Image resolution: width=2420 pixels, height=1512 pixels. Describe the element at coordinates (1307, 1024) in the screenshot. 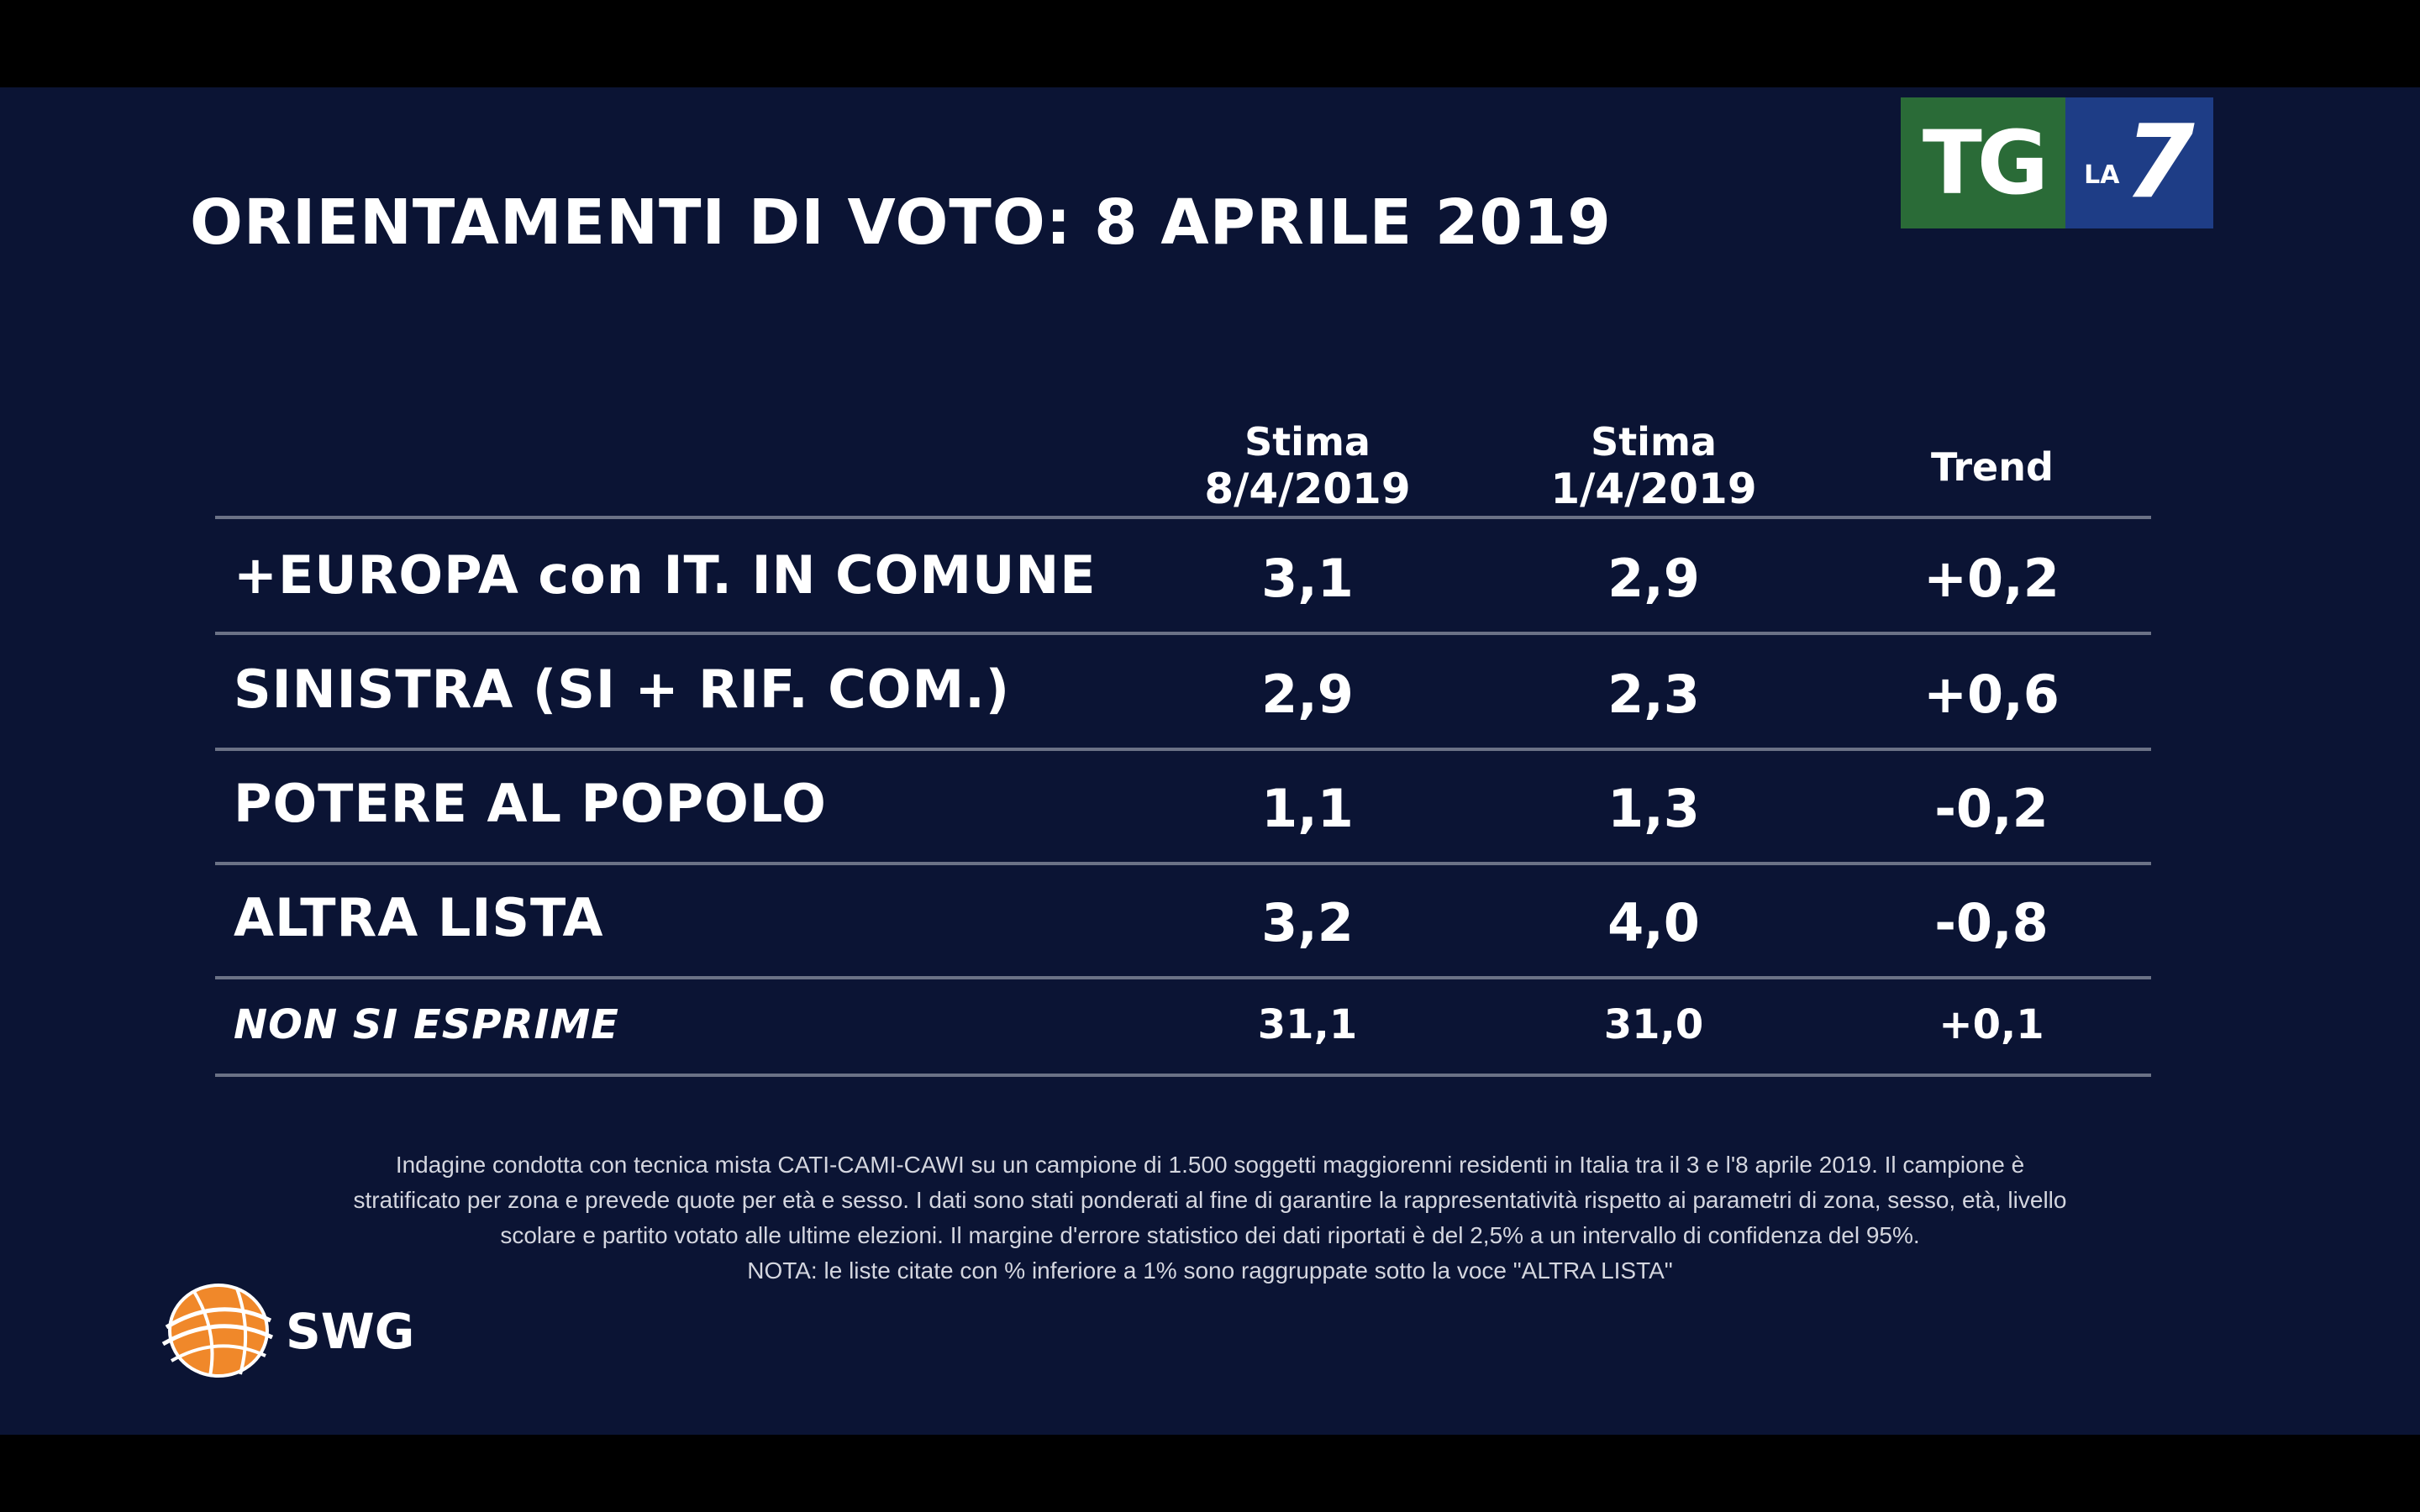

I see `stima-8-4-value: 31,1` at that location.